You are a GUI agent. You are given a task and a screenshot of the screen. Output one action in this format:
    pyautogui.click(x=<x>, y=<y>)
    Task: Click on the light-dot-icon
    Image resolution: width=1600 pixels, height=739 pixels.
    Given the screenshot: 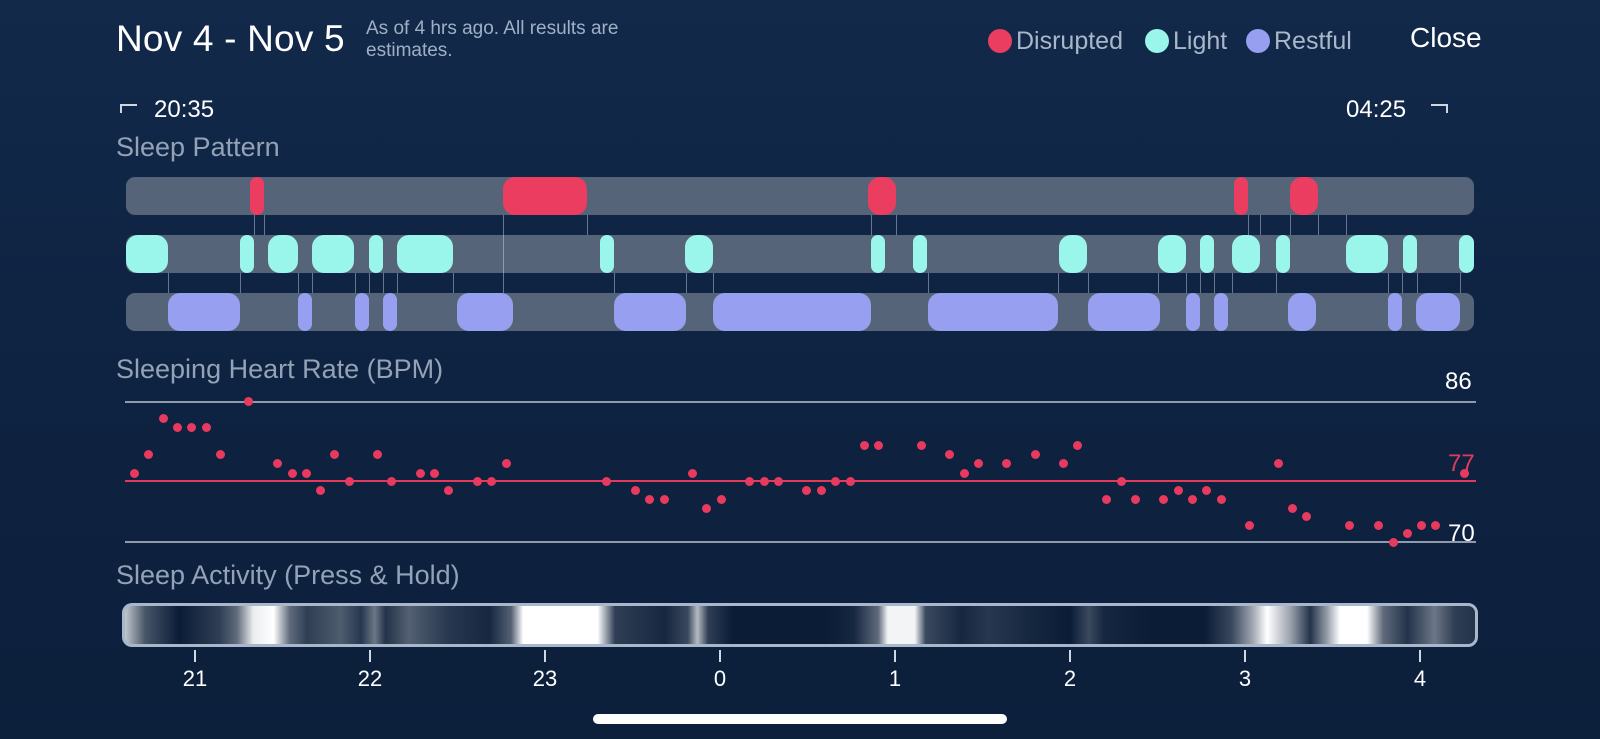 What is the action you would take?
    pyautogui.click(x=1157, y=41)
    